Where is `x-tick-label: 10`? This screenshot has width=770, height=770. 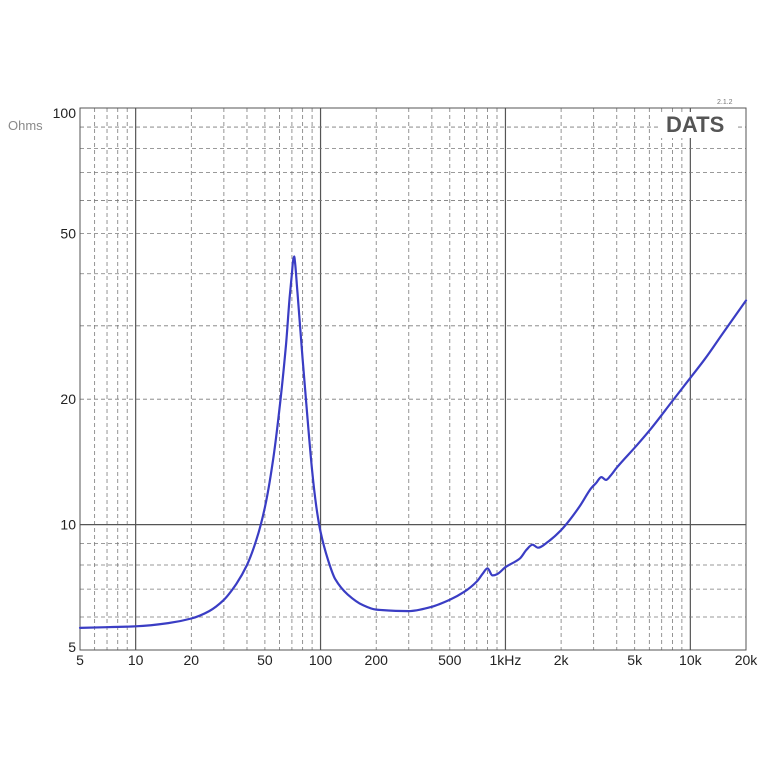 x-tick-label: 10 is located at coordinates (136, 660).